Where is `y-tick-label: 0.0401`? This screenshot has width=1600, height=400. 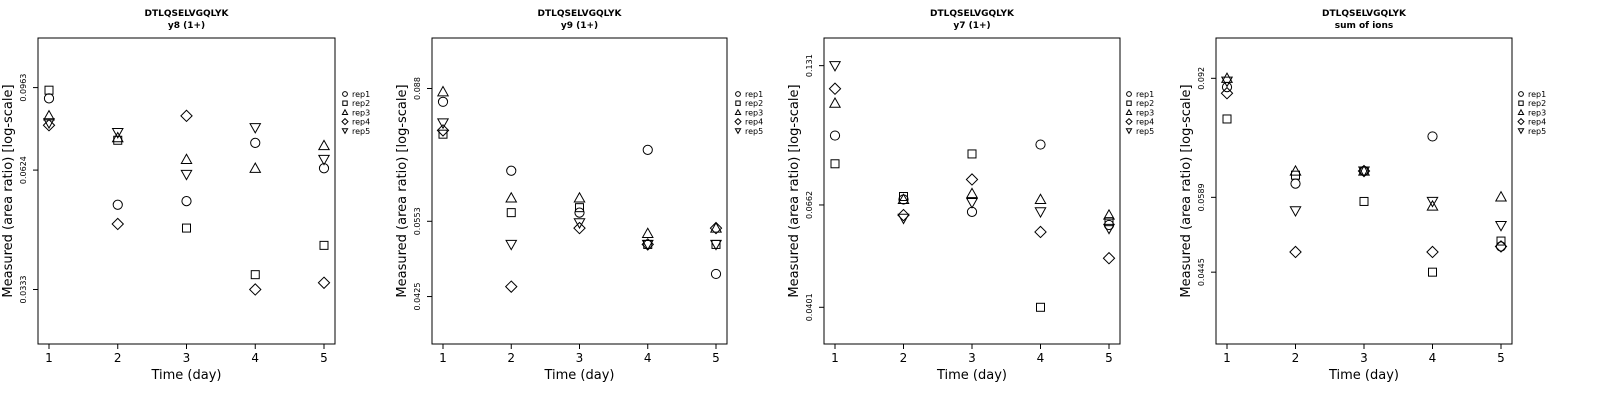
y-tick-label: 0.0401 is located at coordinates (809, 307).